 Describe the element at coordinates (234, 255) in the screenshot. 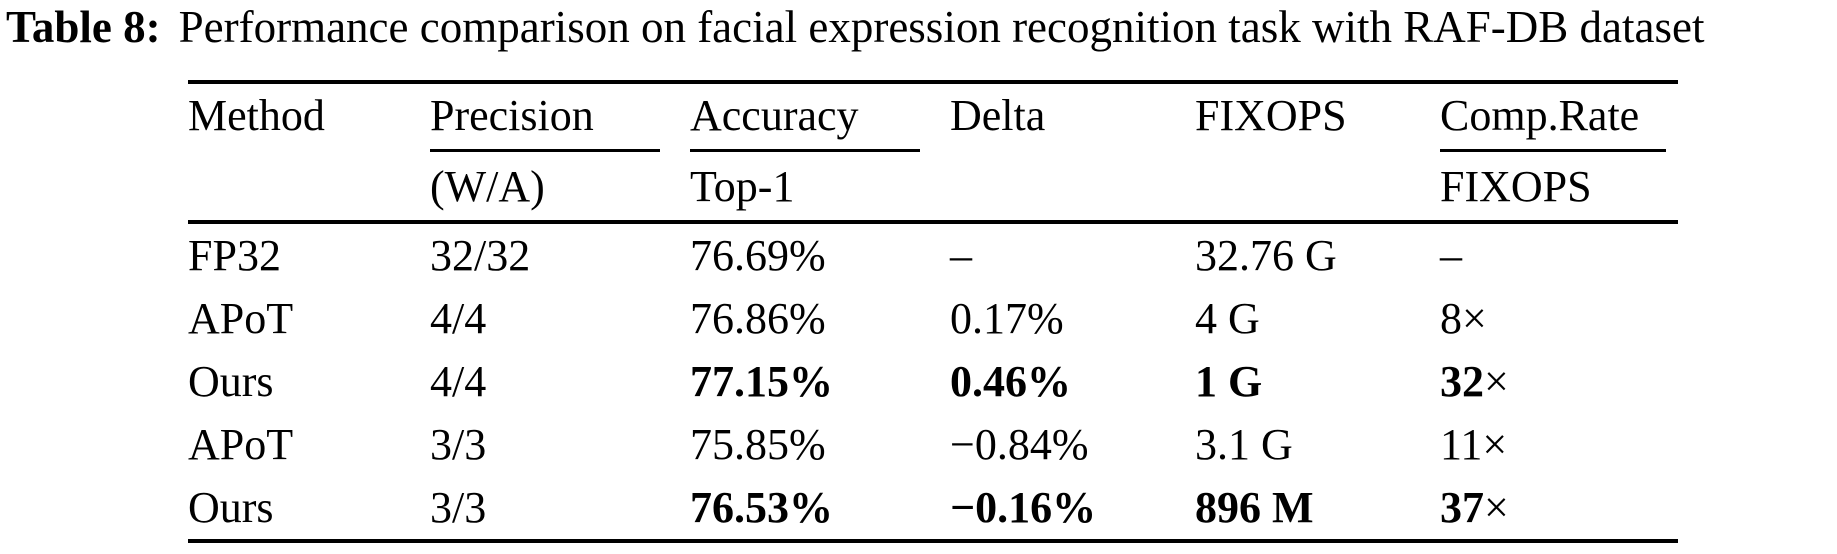

I see `cell-method: FP32` at that location.